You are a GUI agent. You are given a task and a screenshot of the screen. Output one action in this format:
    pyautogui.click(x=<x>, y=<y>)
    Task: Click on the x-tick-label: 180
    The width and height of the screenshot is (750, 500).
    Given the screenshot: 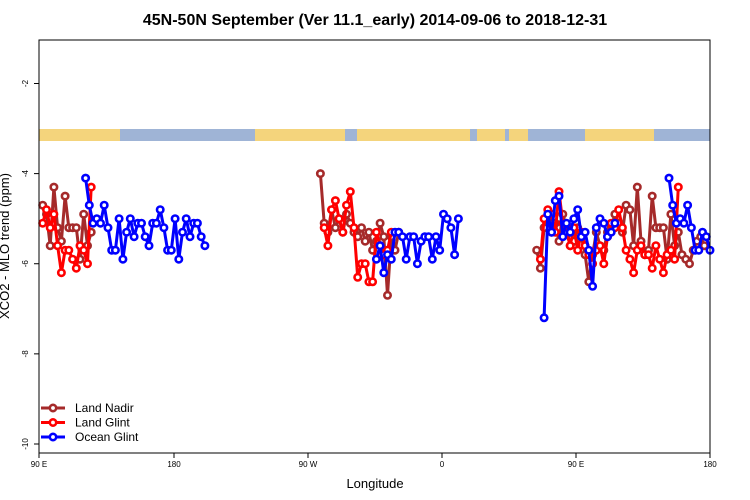 What is the action you would take?
    pyautogui.click(x=174, y=464)
    